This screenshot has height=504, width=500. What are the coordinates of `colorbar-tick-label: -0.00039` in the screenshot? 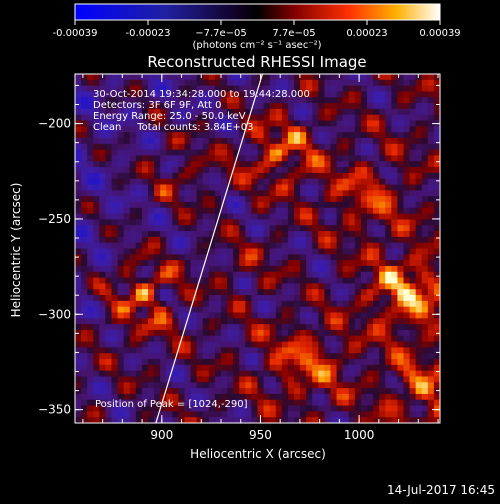 It's located at (75, 33).